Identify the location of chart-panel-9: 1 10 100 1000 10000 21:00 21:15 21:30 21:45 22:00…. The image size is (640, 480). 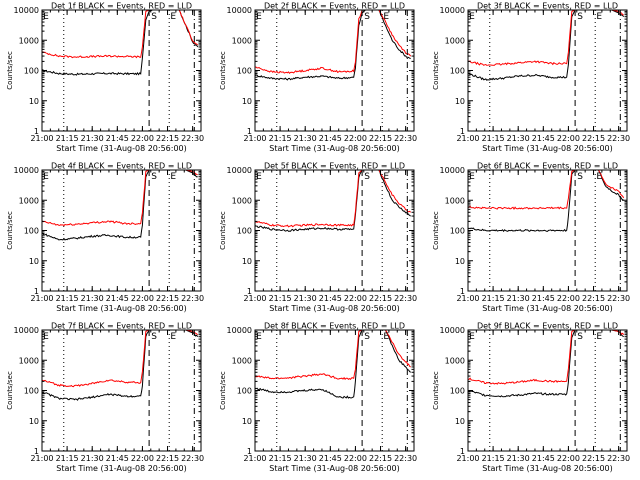
(531, 398).